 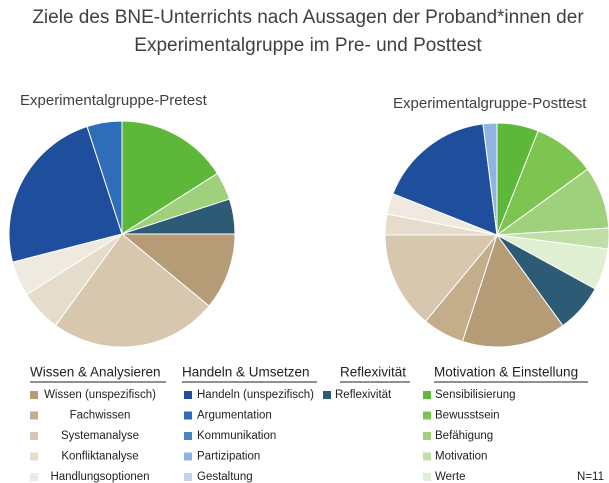 I want to click on legend-label: Befähigung, so click(x=464, y=436).